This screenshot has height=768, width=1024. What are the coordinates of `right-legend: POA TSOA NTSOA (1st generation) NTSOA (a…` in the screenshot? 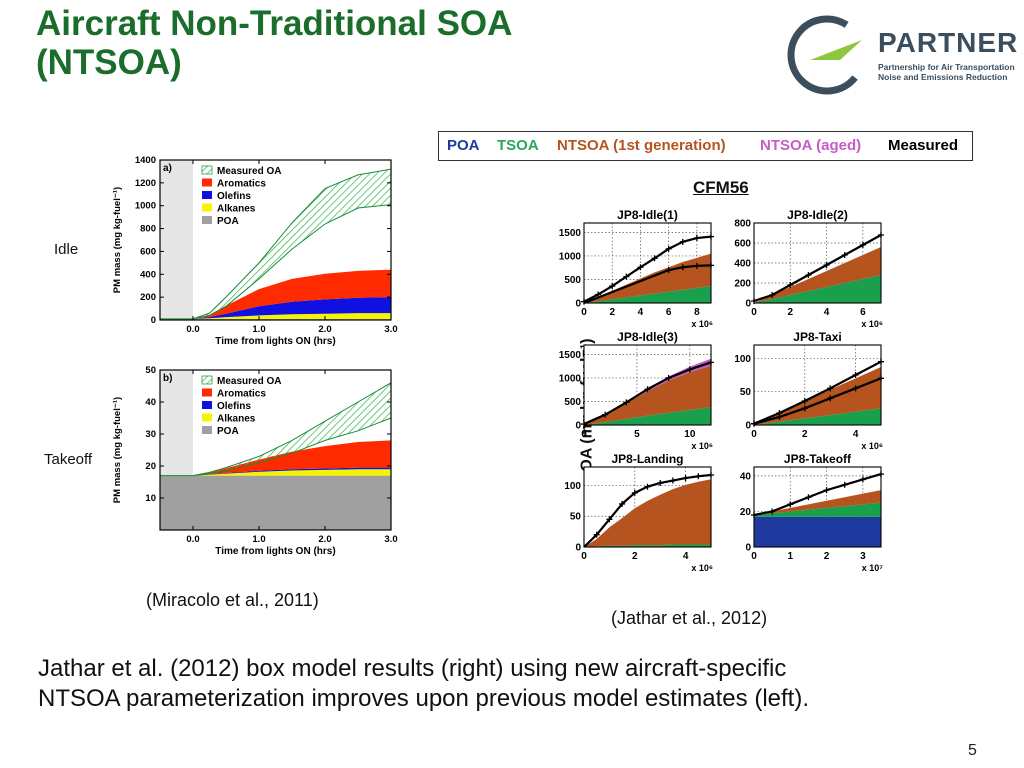 It's located at (705, 146).